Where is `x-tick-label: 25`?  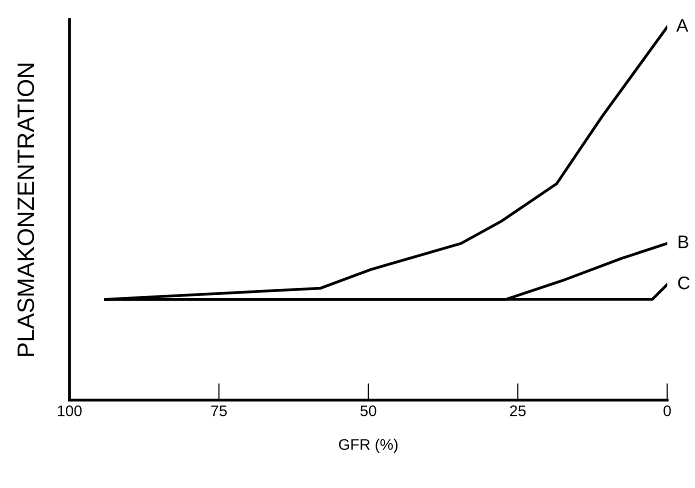
x-tick-label: 25 is located at coordinates (518, 410).